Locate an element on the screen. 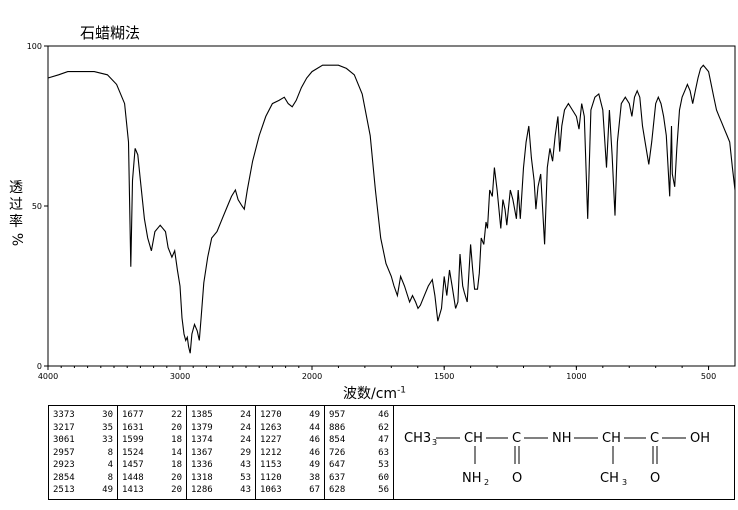 The width and height of the screenshot is (738, 510). structure-nh2-text: NH is located at coordinates (472, 478).